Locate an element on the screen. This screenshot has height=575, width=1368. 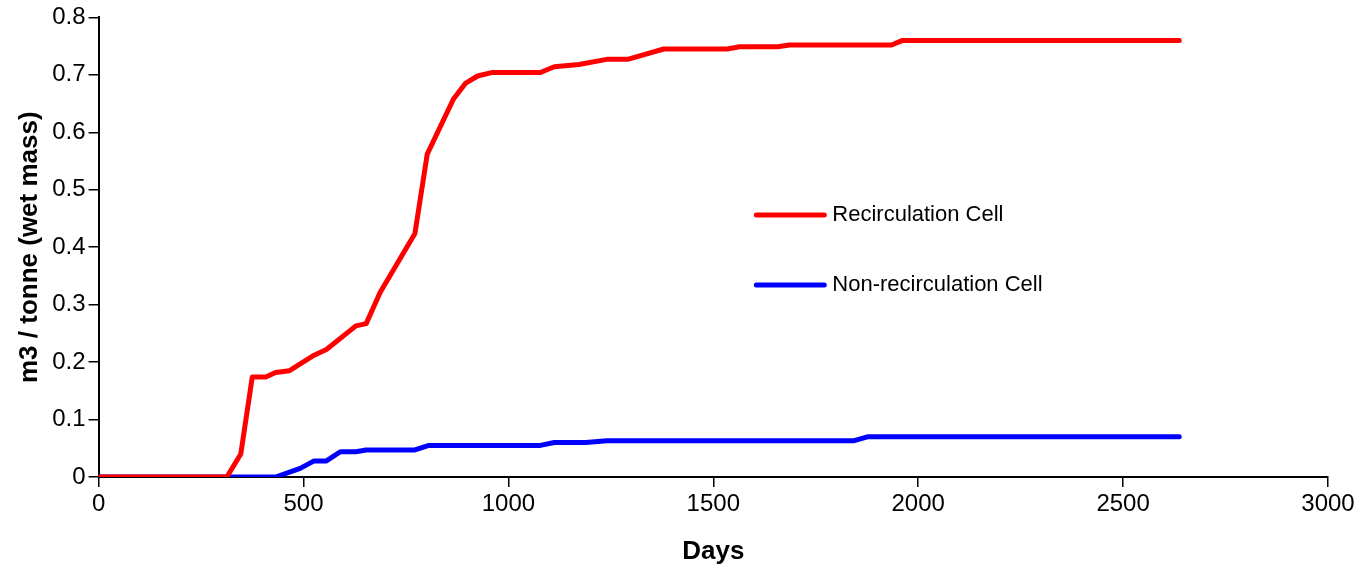
y-tick-label: 0.2 is located at coordinates (69, 360).